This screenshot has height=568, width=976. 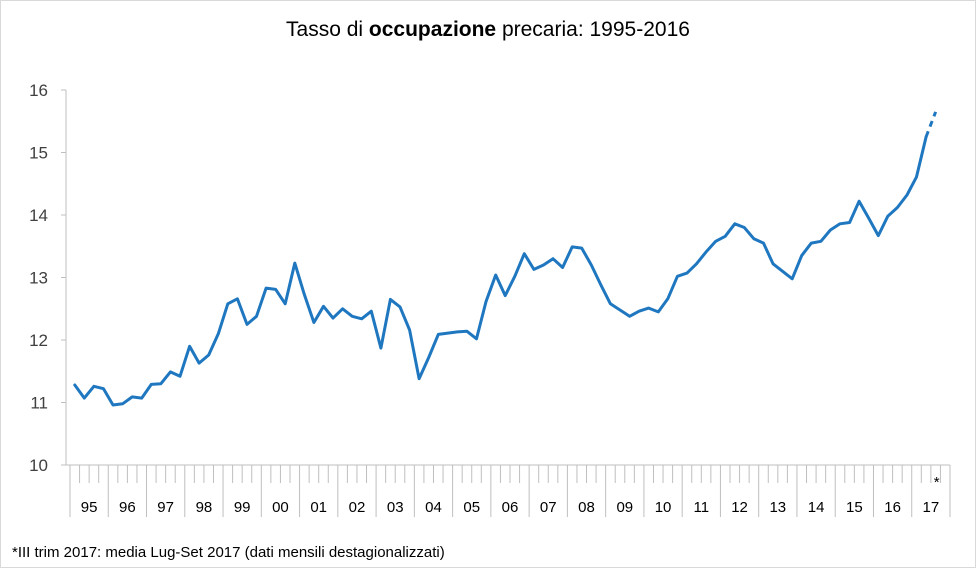 What do you see at coordinates (548, 507) in the screenshot?
I see `x-tick-label: 07` at bounding box center [548, 507].